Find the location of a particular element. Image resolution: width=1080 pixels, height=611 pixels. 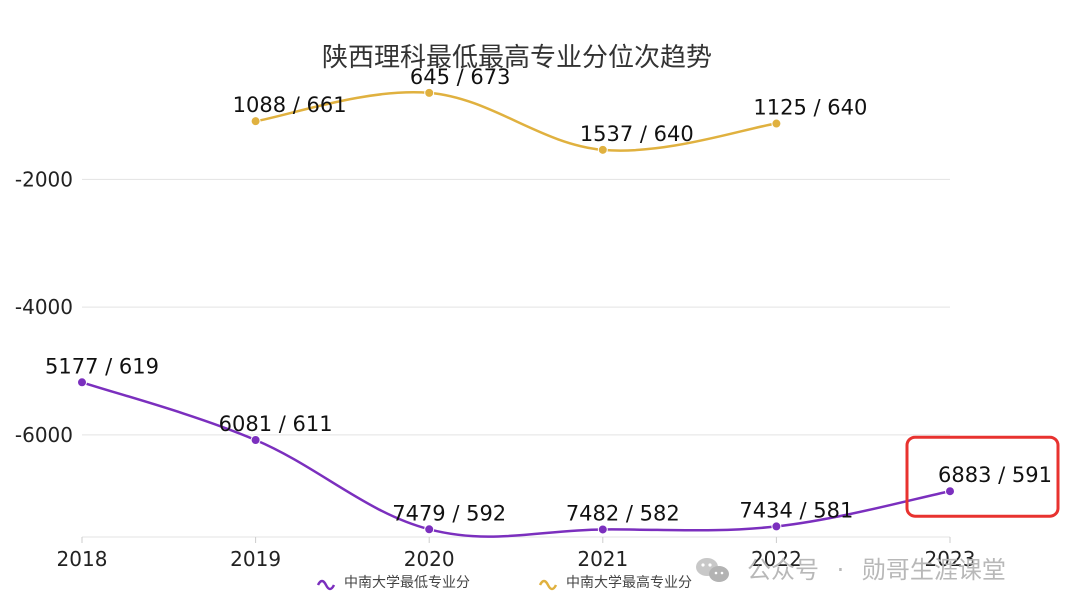

y-tick-label: -6000 is located at coordinates (44, 435).